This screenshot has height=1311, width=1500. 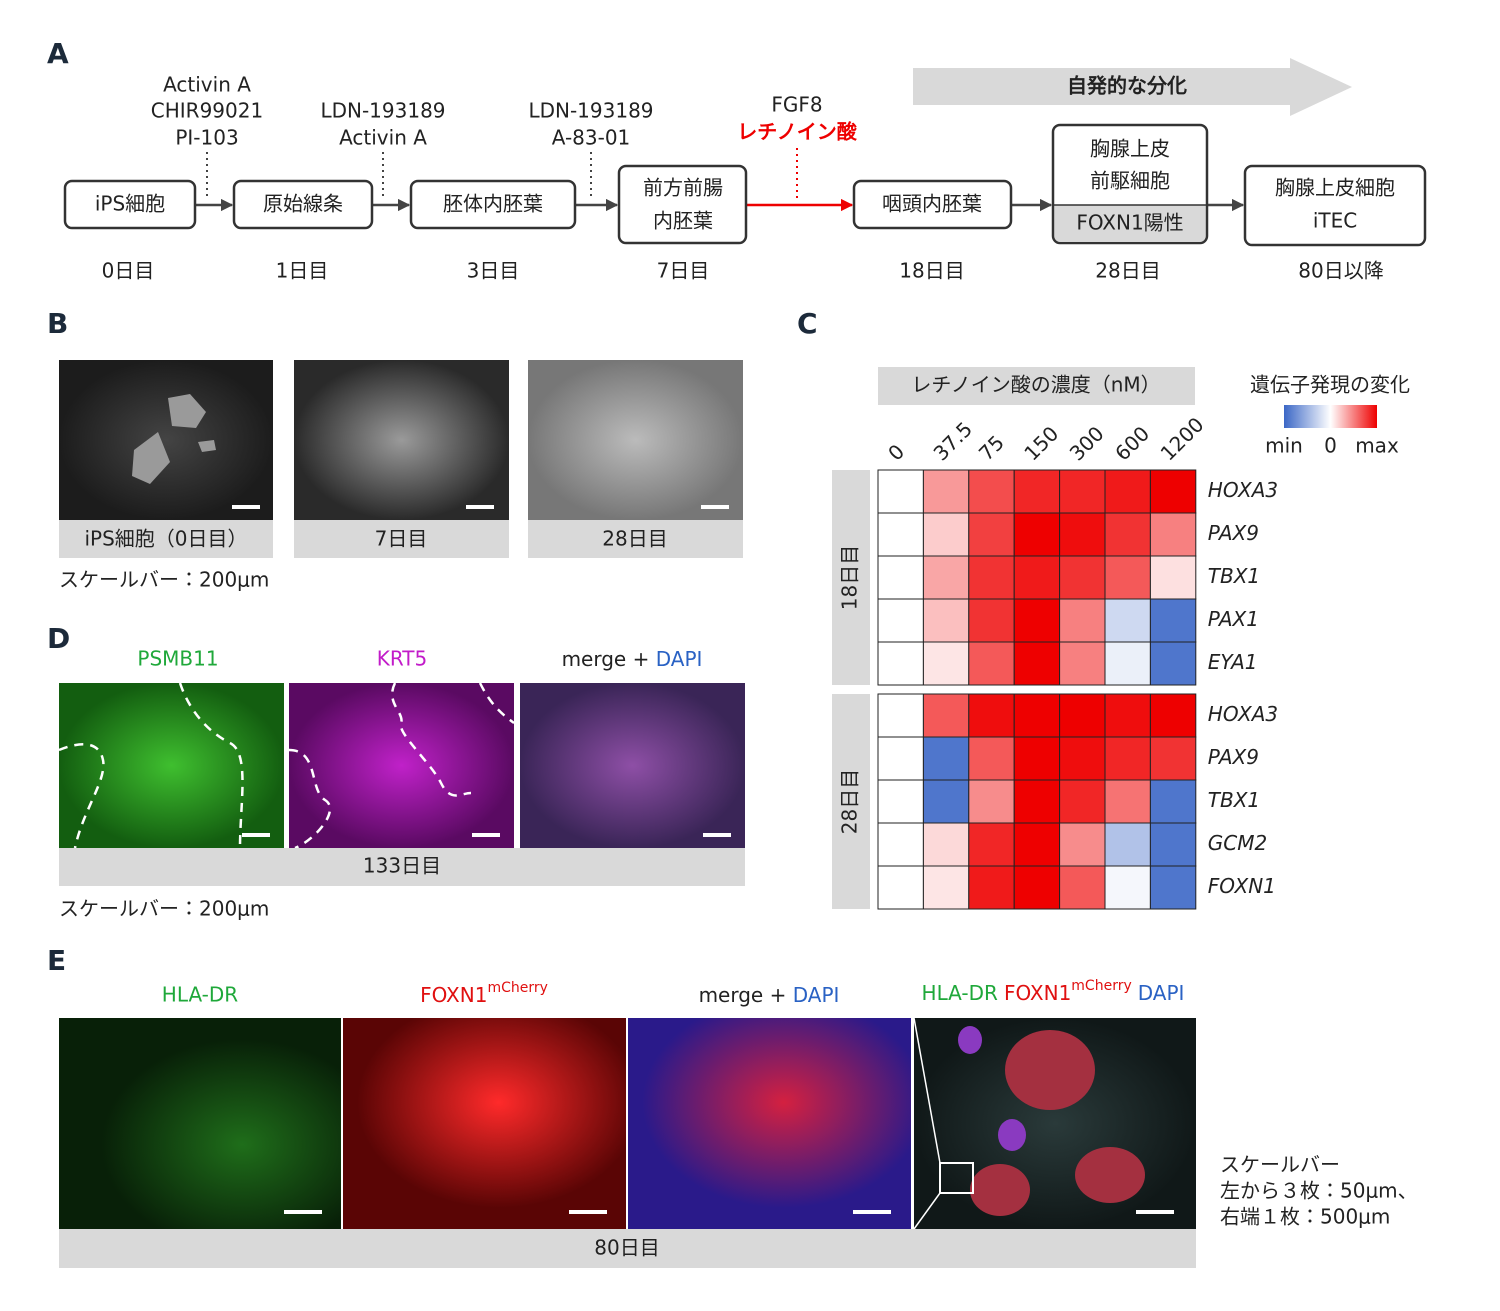 I want to click on treatment: FGF8, so click(x=796, y=105).